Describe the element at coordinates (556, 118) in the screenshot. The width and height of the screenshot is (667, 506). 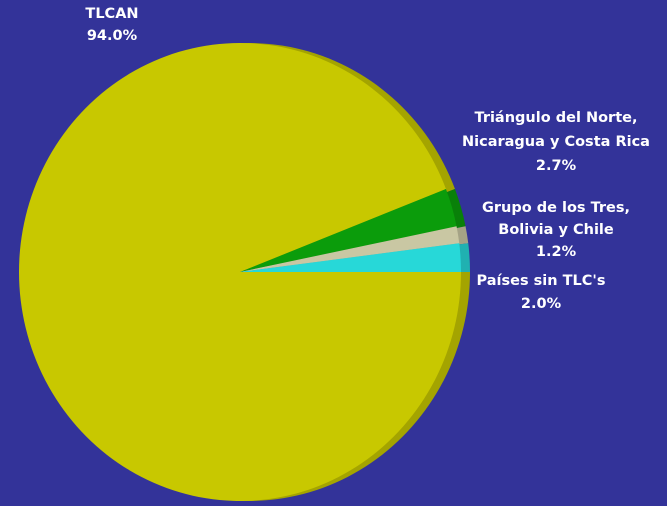
I see `slice-name-label: Triángulo del Norte,` at that location.